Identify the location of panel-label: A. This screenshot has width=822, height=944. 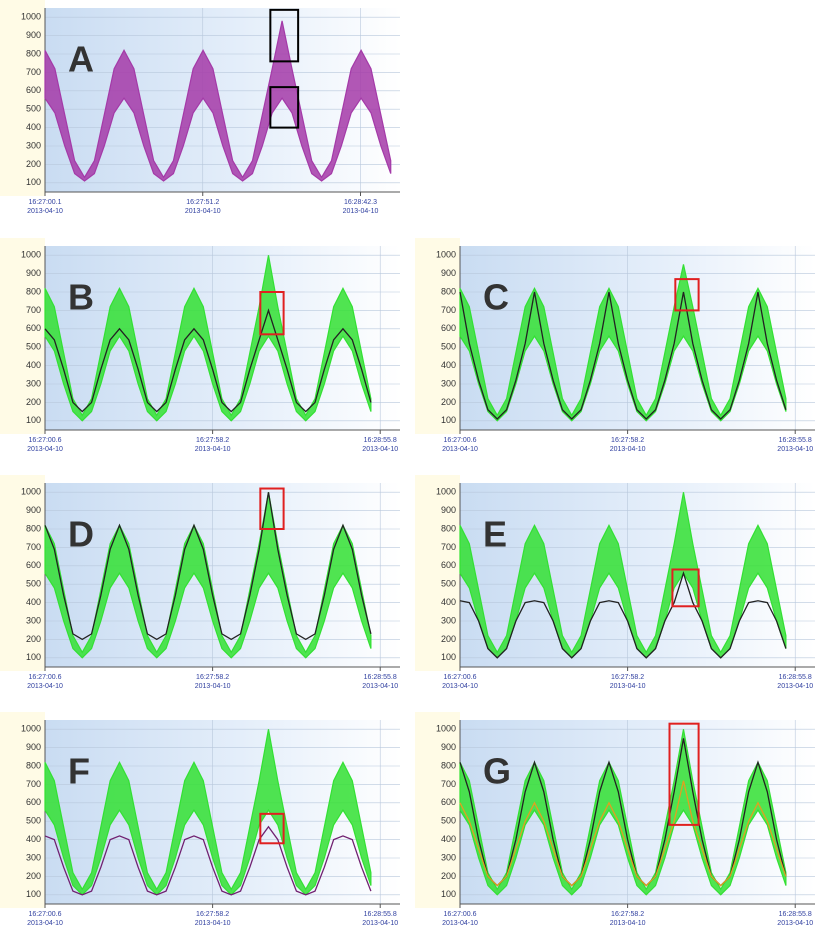
(81, 59).